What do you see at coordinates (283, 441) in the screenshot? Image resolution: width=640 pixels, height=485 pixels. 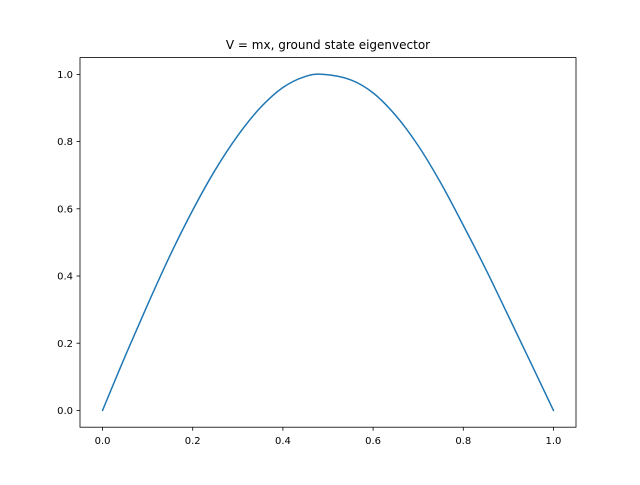 I see `x-tick-label: 0.4` at bounding box center [283, 441].